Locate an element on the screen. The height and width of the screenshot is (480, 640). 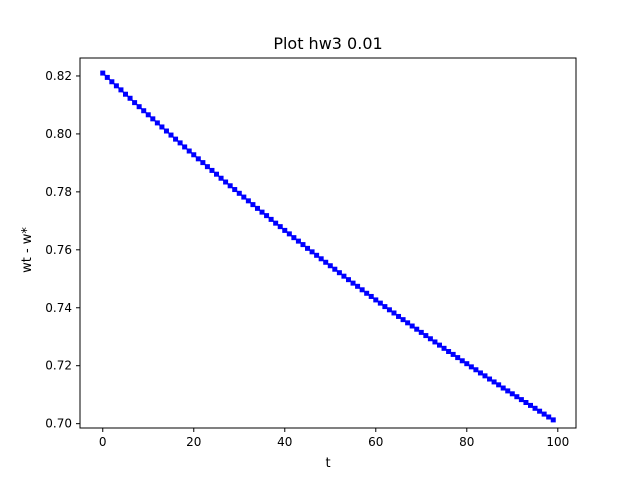
x-tick-label: 80 is located at coordinates (466, 442).